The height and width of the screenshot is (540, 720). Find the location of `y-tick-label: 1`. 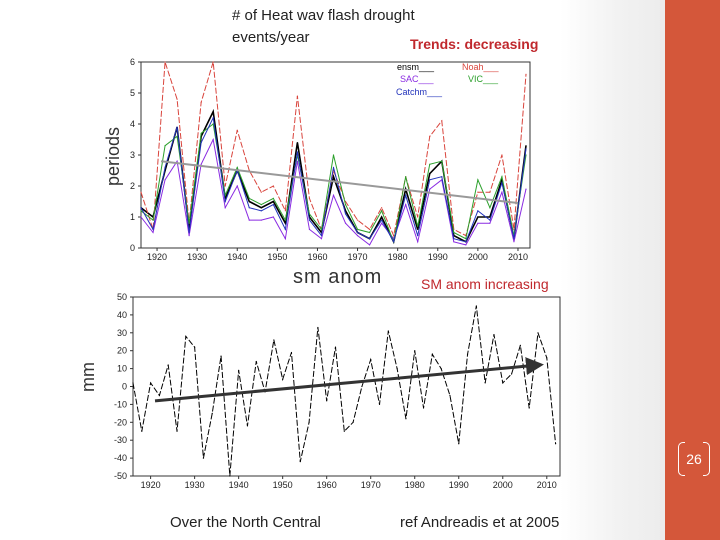

y-tick-label: 1 is located at coordinates (132, 217).